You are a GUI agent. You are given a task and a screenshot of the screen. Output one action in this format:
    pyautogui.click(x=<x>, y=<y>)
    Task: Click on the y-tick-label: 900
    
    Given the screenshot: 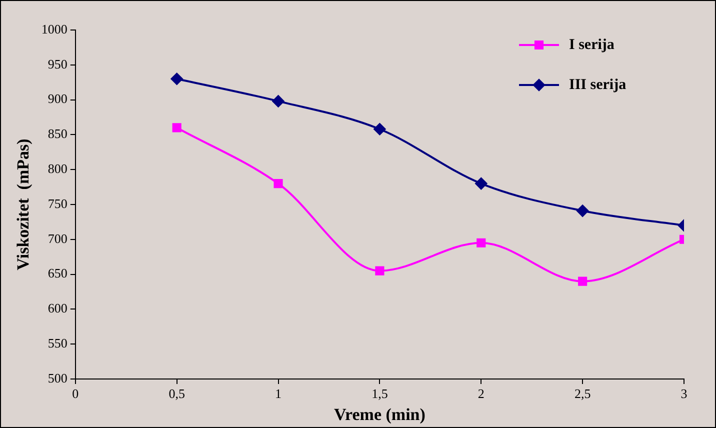 What is the action you would take?
    pyautogui.click(x=58, y=98)
    